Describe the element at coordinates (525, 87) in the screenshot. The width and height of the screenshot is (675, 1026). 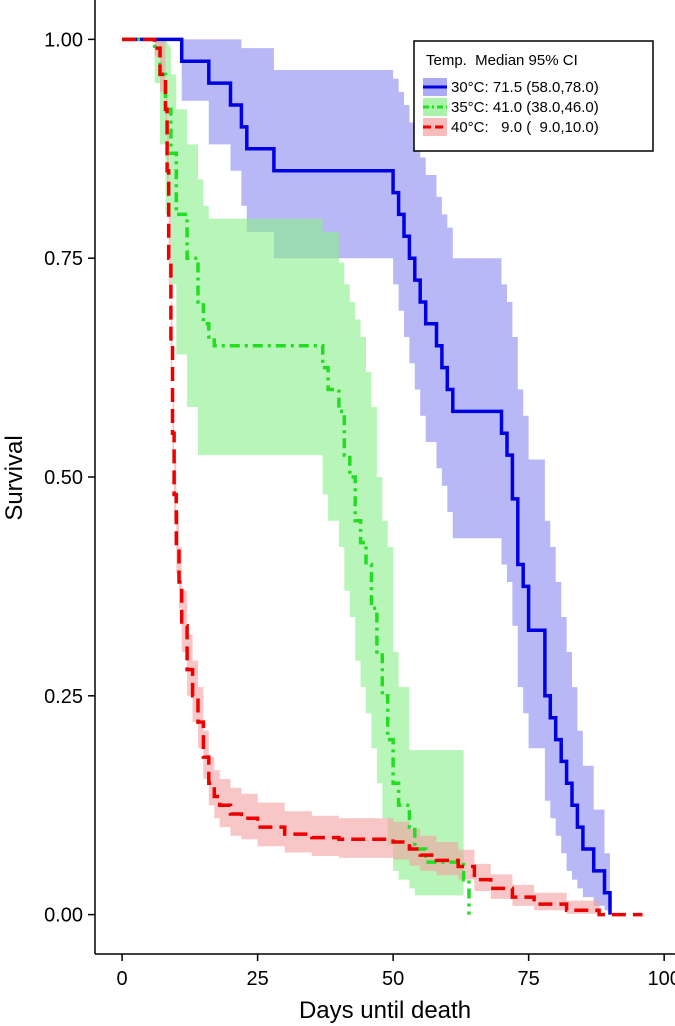
I see `legend-entry-30c: 30°C: 71.5 (58.0,78.0)` at that location.